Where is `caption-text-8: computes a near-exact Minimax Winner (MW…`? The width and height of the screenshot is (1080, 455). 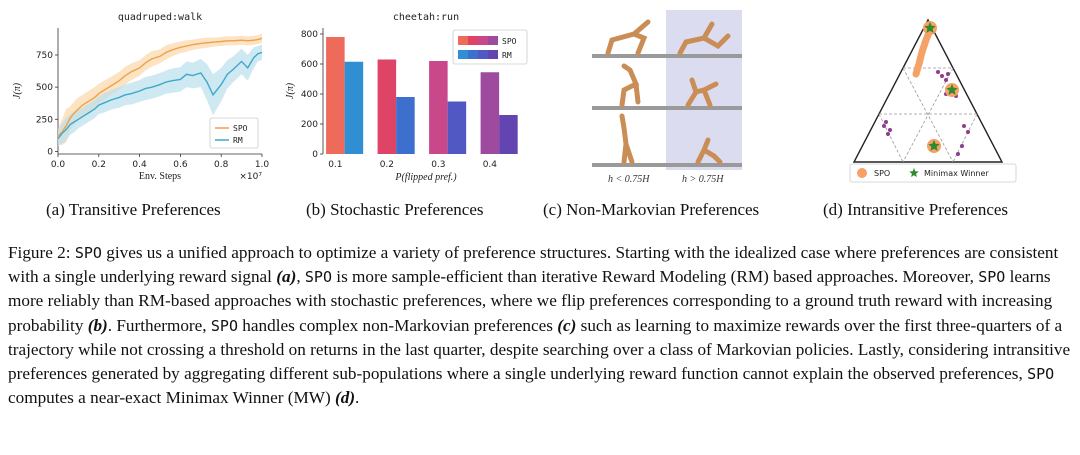
caption-text-8: computes a near-exact Minimax Winner (MW… is located at coordinates (171, 398).